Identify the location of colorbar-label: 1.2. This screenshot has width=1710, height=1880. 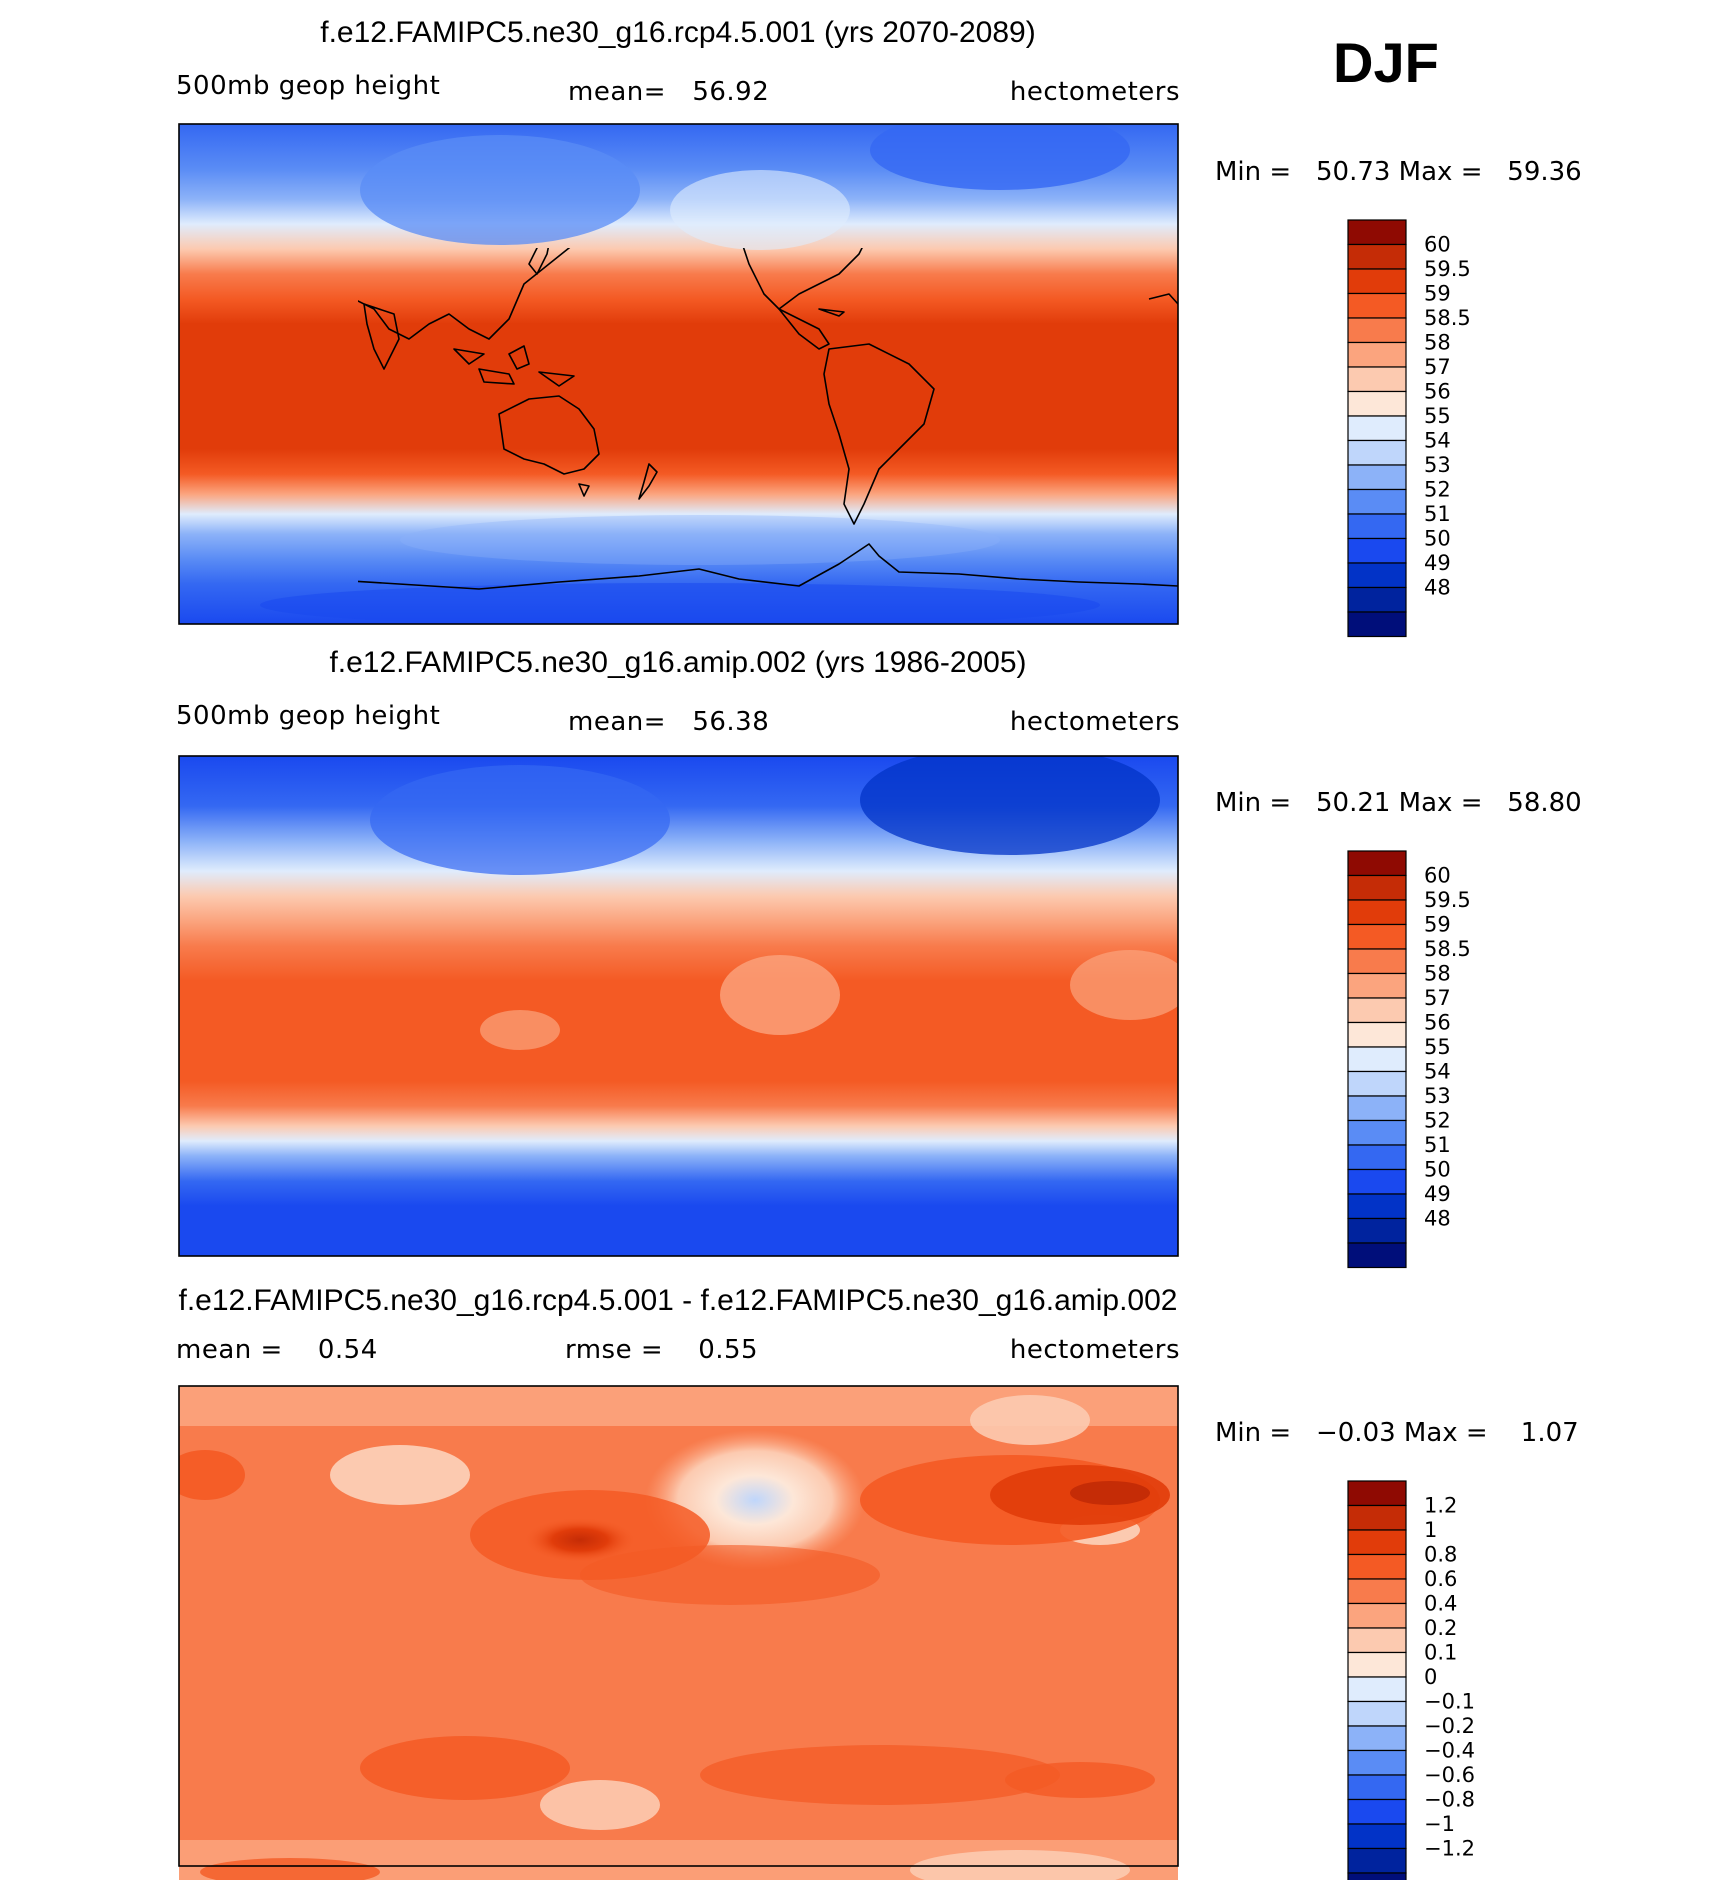
(1440, 1506).